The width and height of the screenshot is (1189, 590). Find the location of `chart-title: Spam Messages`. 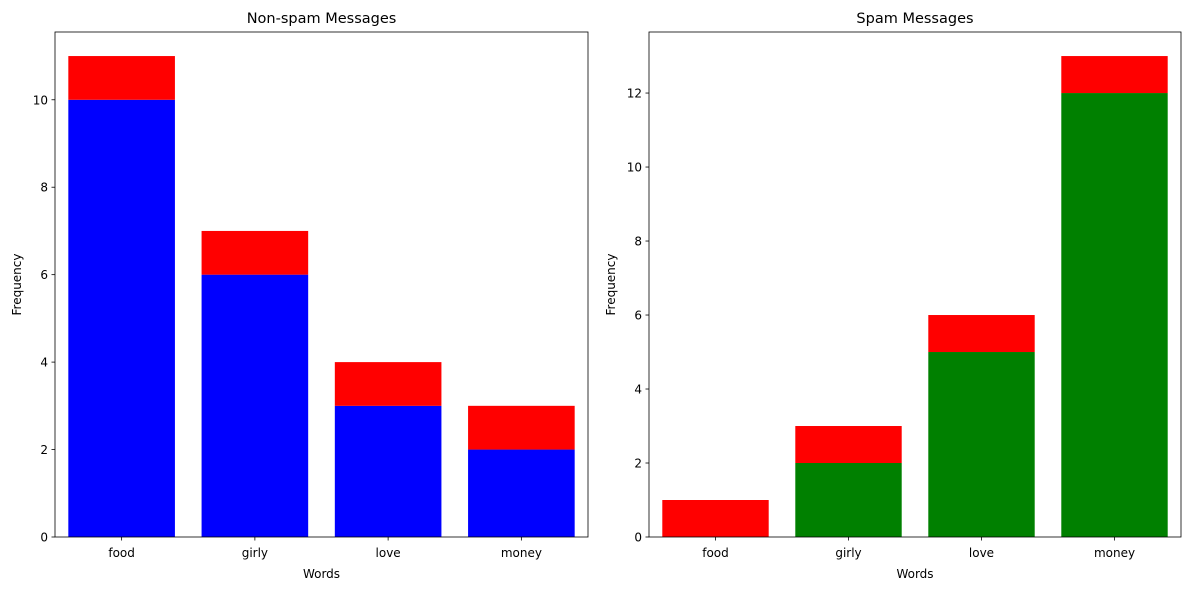

chart-title: Spam Messages is located at coordinates (914, 19).